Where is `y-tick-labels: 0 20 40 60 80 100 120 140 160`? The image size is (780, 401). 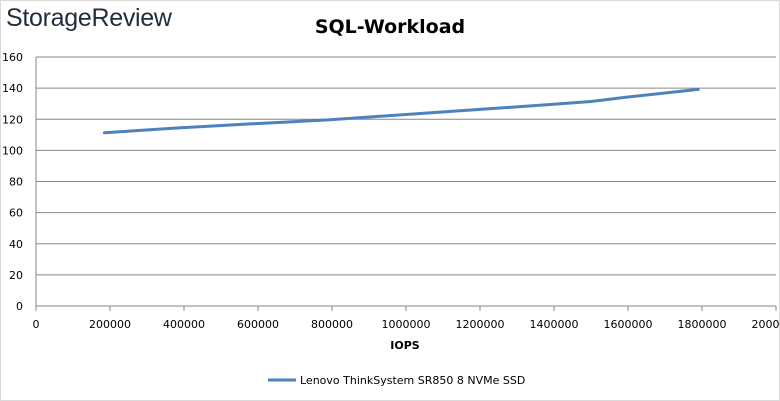 y-tick-labels: 0 20 40 60 80 100 120 140 160 is located at coordinates (12, 182).